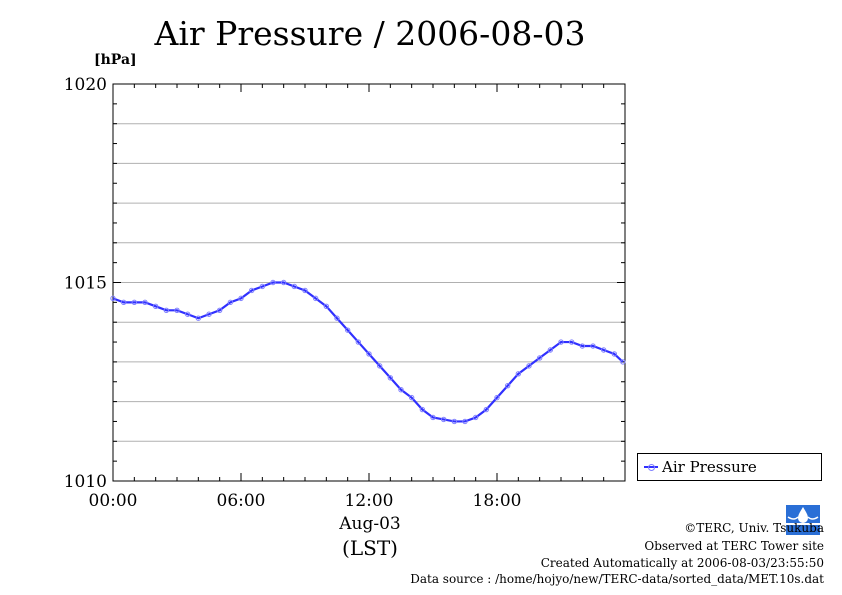 The image size is (842, 595). Describe the element at coordinates (370, 524) in the screenshot. I see `x-axis-date-label: Aug-03` at that location.